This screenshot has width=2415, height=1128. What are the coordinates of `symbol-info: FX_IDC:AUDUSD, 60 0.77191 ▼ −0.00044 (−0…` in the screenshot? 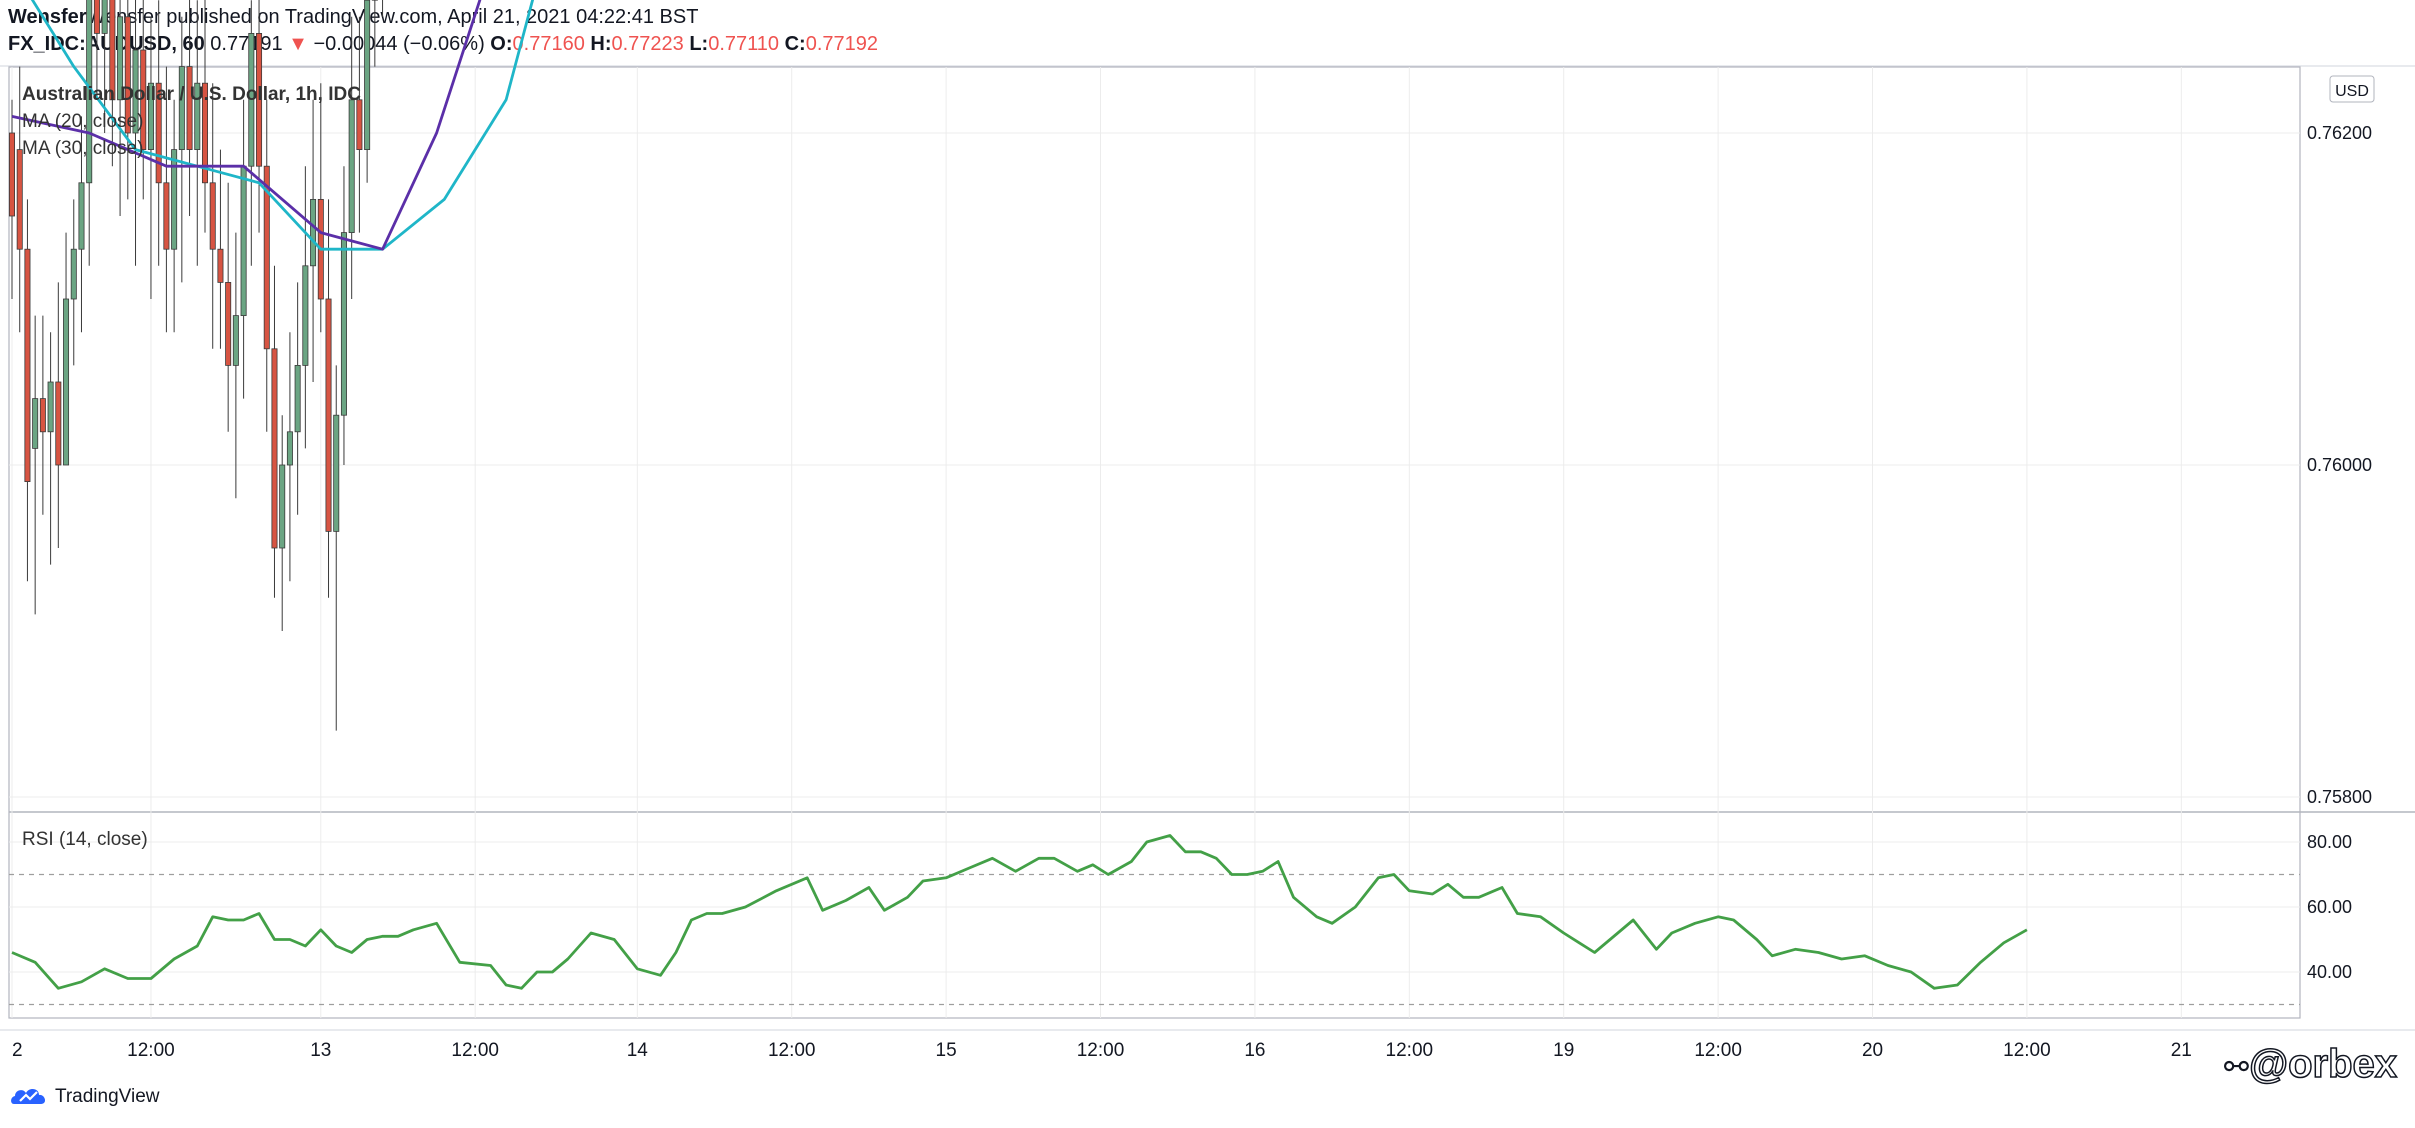 It's located at (443, 44).